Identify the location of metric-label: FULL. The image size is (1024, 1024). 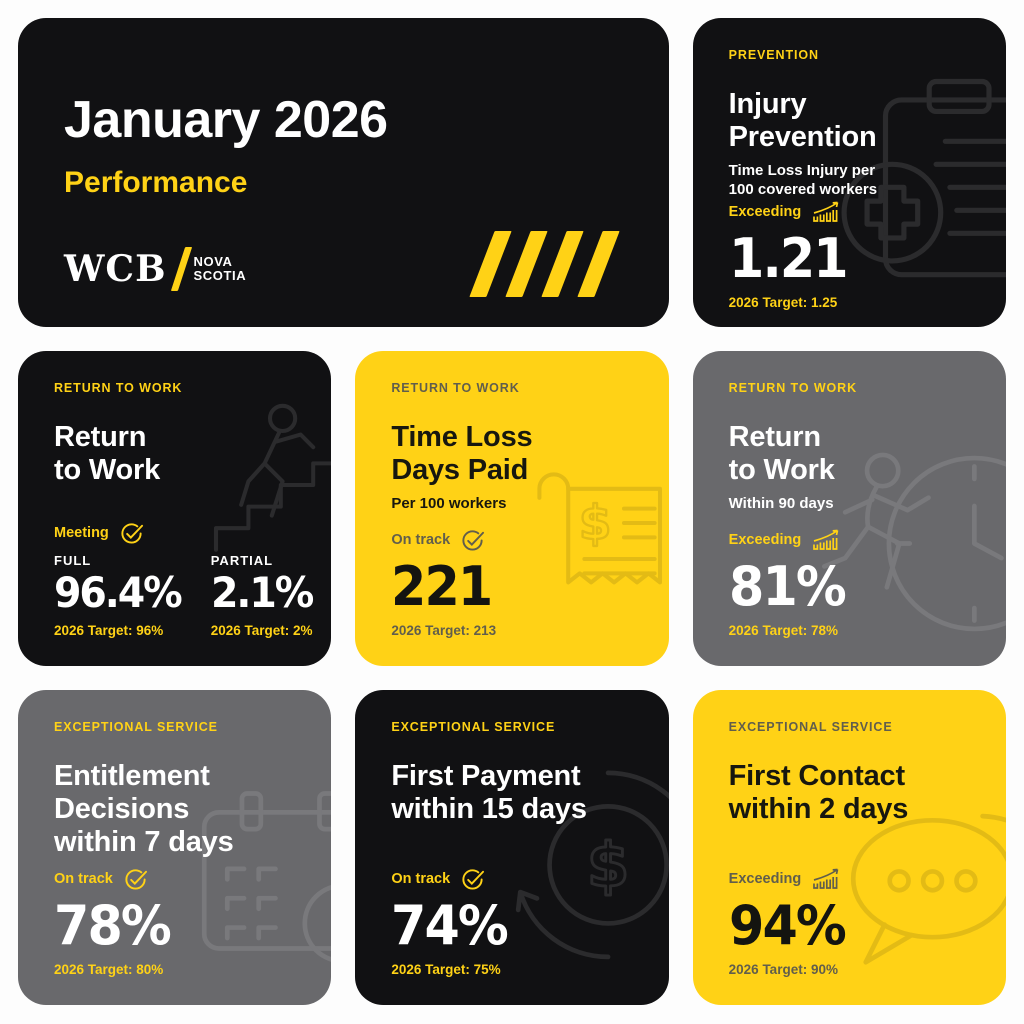
(73, 560).